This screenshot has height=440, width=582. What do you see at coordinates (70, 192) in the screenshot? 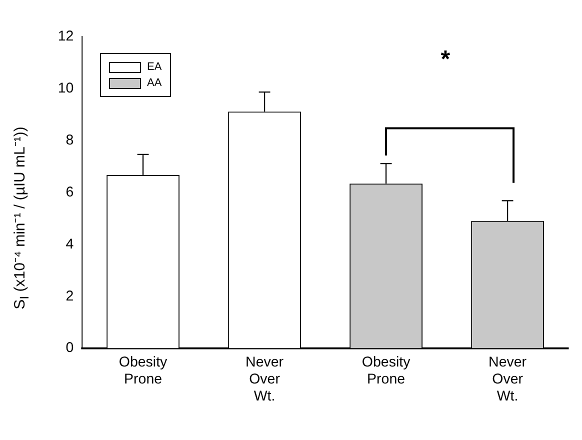
I see `y-tick-label: 6` at bounding box center [70, 192].